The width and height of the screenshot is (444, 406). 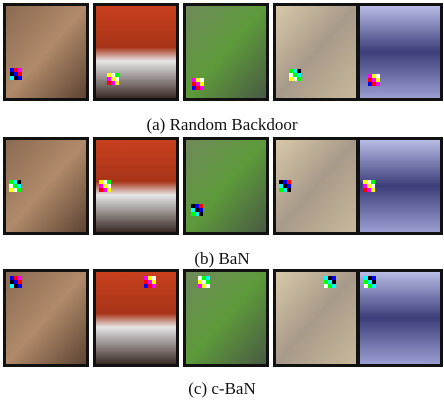 I want to click on caption: (c) c-BaN, so click(x=222, y=388).